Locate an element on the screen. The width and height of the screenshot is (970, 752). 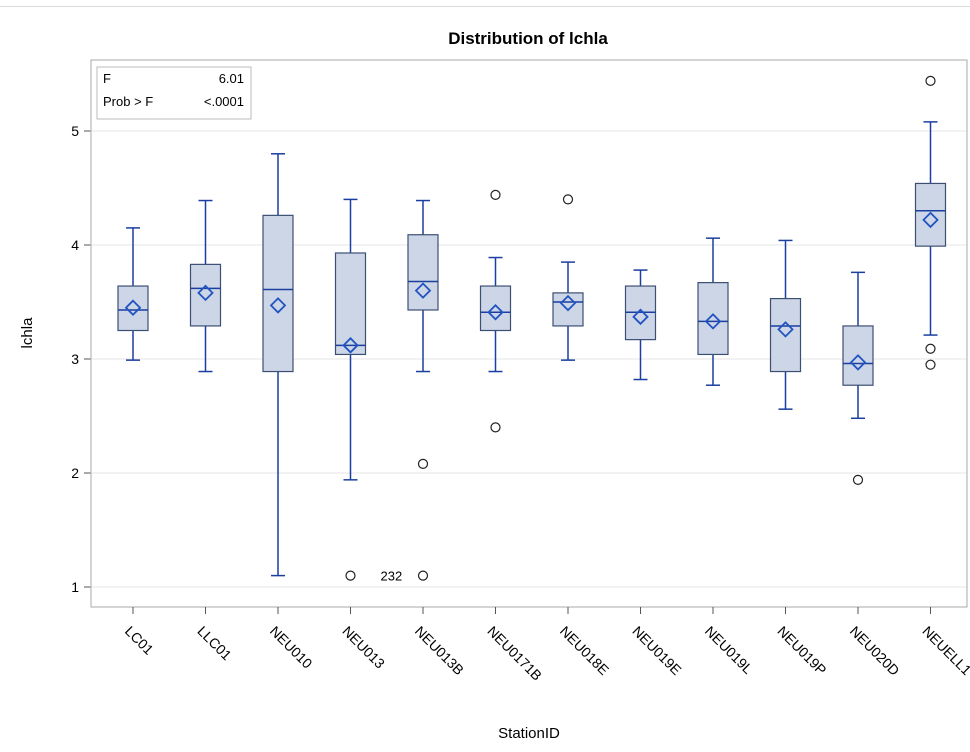
x-tick-label: NEUELL1 is located at coordinates (944, 650).